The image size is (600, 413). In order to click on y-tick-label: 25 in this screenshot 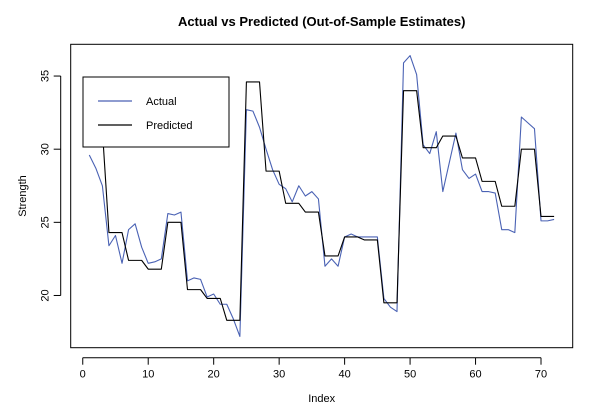, I will do `click(46, 222)`.